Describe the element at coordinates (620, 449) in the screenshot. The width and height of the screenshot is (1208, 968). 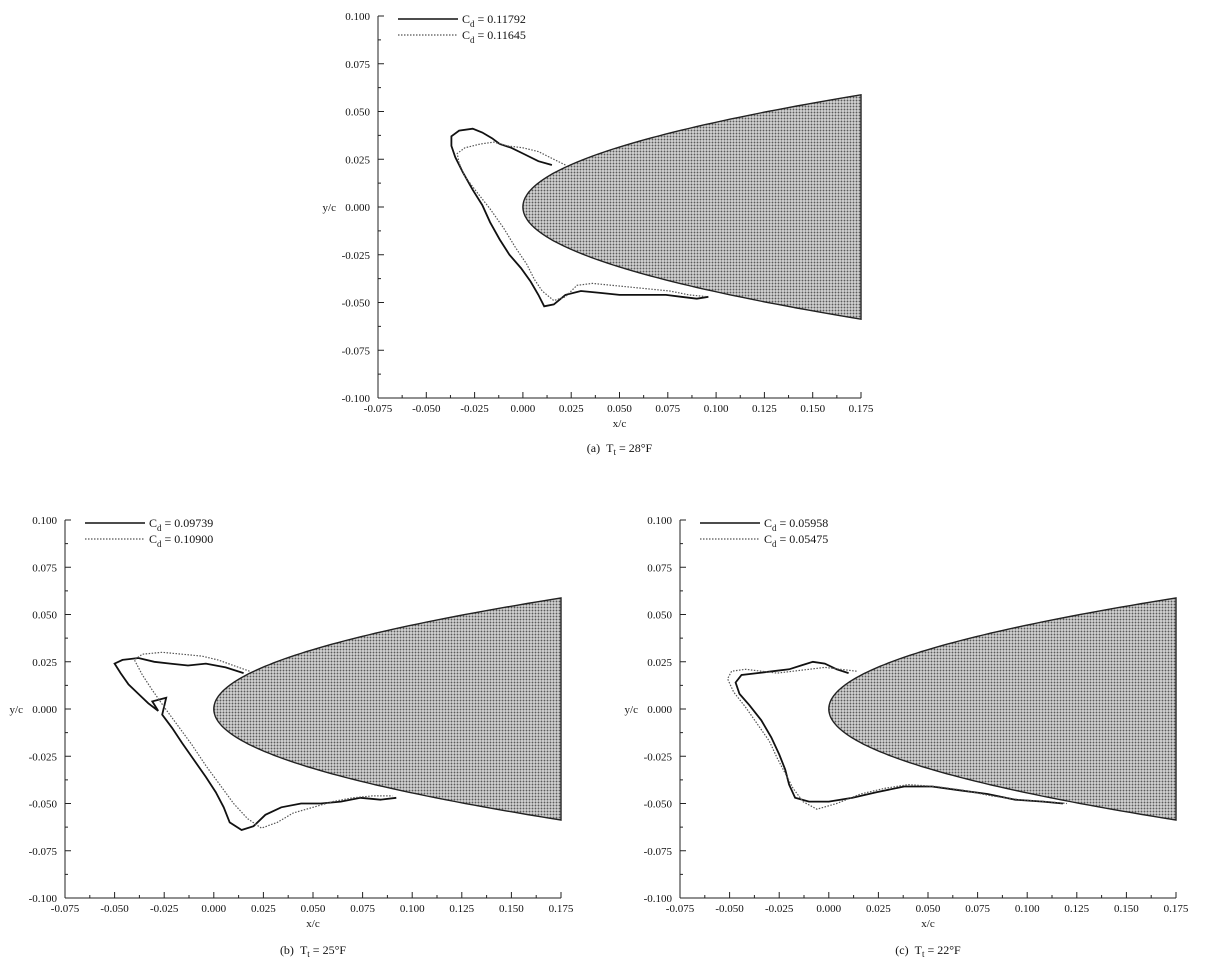
I see `panel-caption: (a) Tt = 28°F` at that location.